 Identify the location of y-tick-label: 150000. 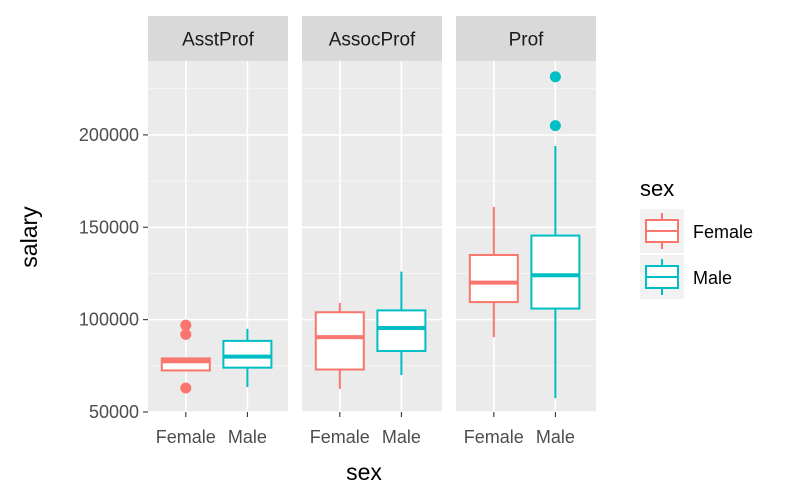
(109, 227).